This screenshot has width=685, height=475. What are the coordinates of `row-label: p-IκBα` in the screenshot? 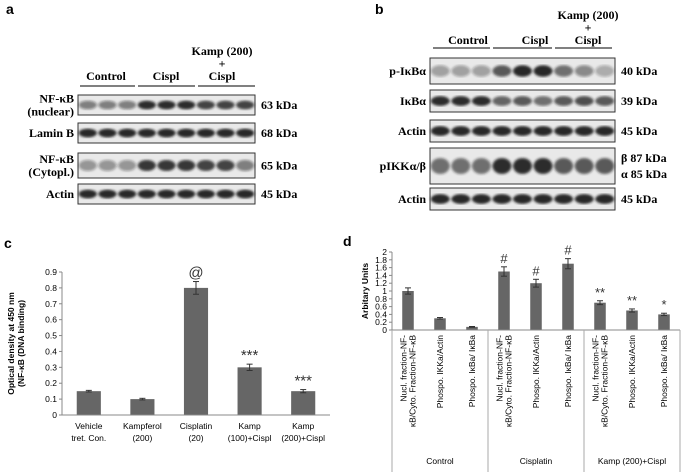 It's located at (407, 71).